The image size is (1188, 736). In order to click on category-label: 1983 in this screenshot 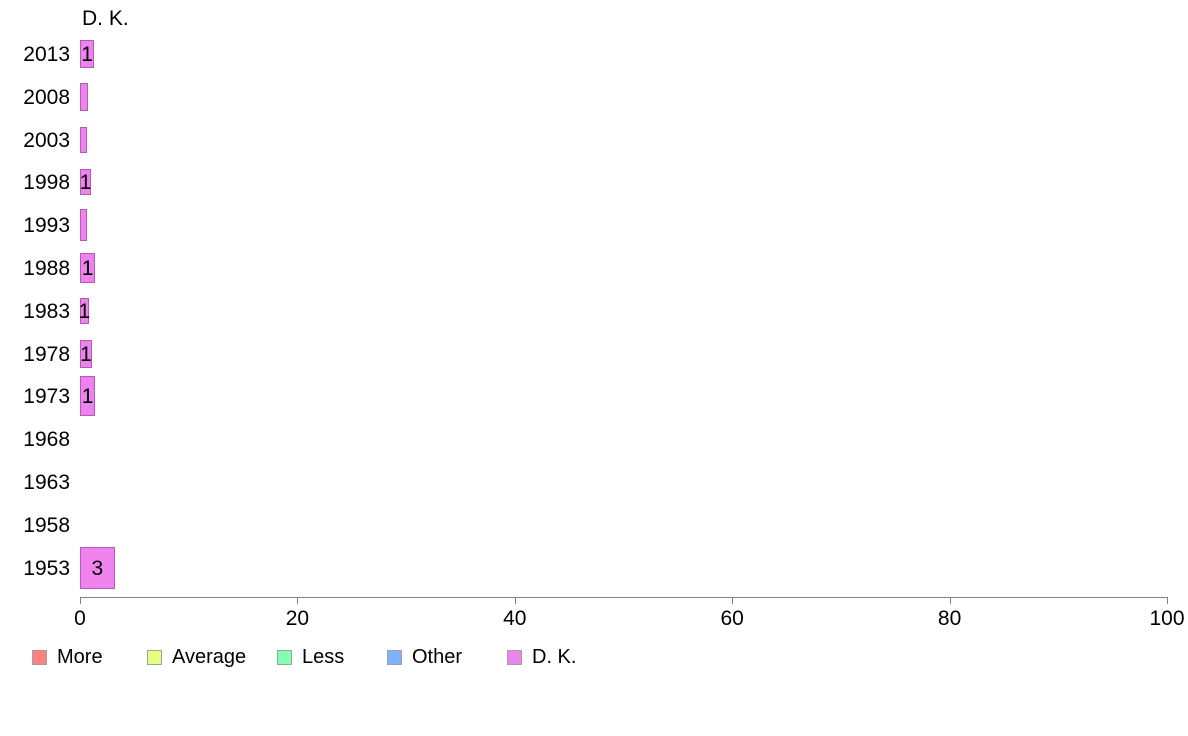, I will do `click(46, 311)`.